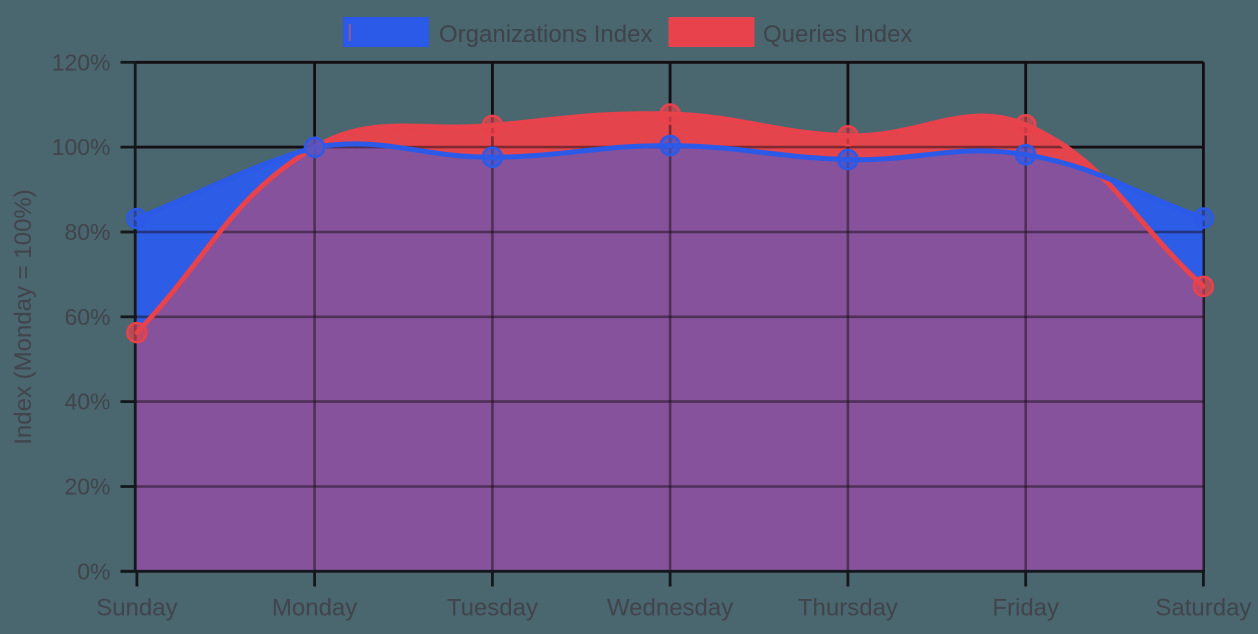 The width and height of the screenshot is (1258, 634). I want to click on svg-text: Wednesday, so click(670, 608).